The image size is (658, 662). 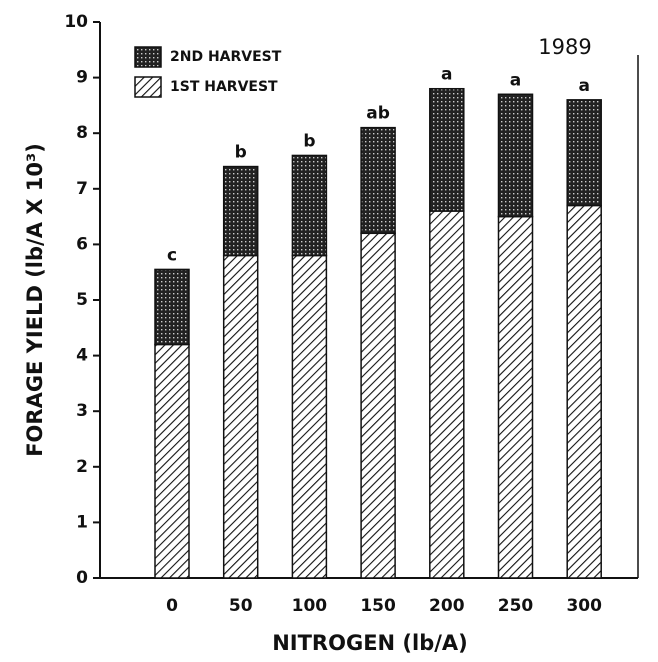 What do you see at coordinates (82, 411) in the screenshot?
I see `y-tick-label: 3` at bounding box center [82, 411].